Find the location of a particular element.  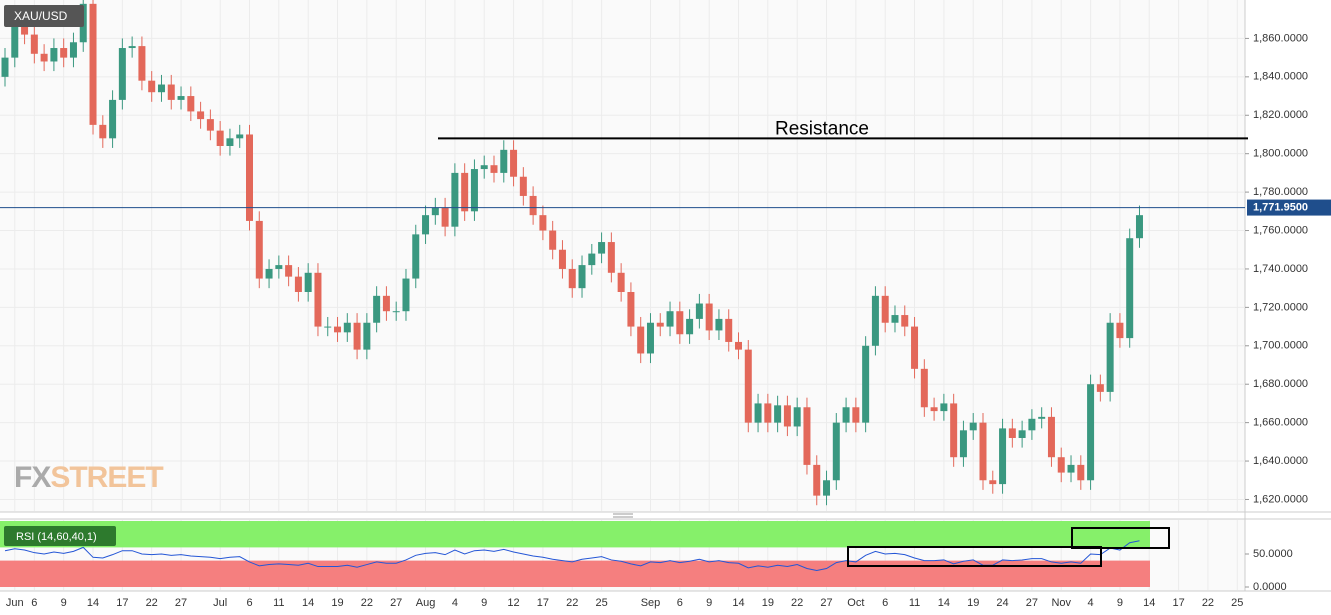

title-bg is located at coordinates (44, 16).